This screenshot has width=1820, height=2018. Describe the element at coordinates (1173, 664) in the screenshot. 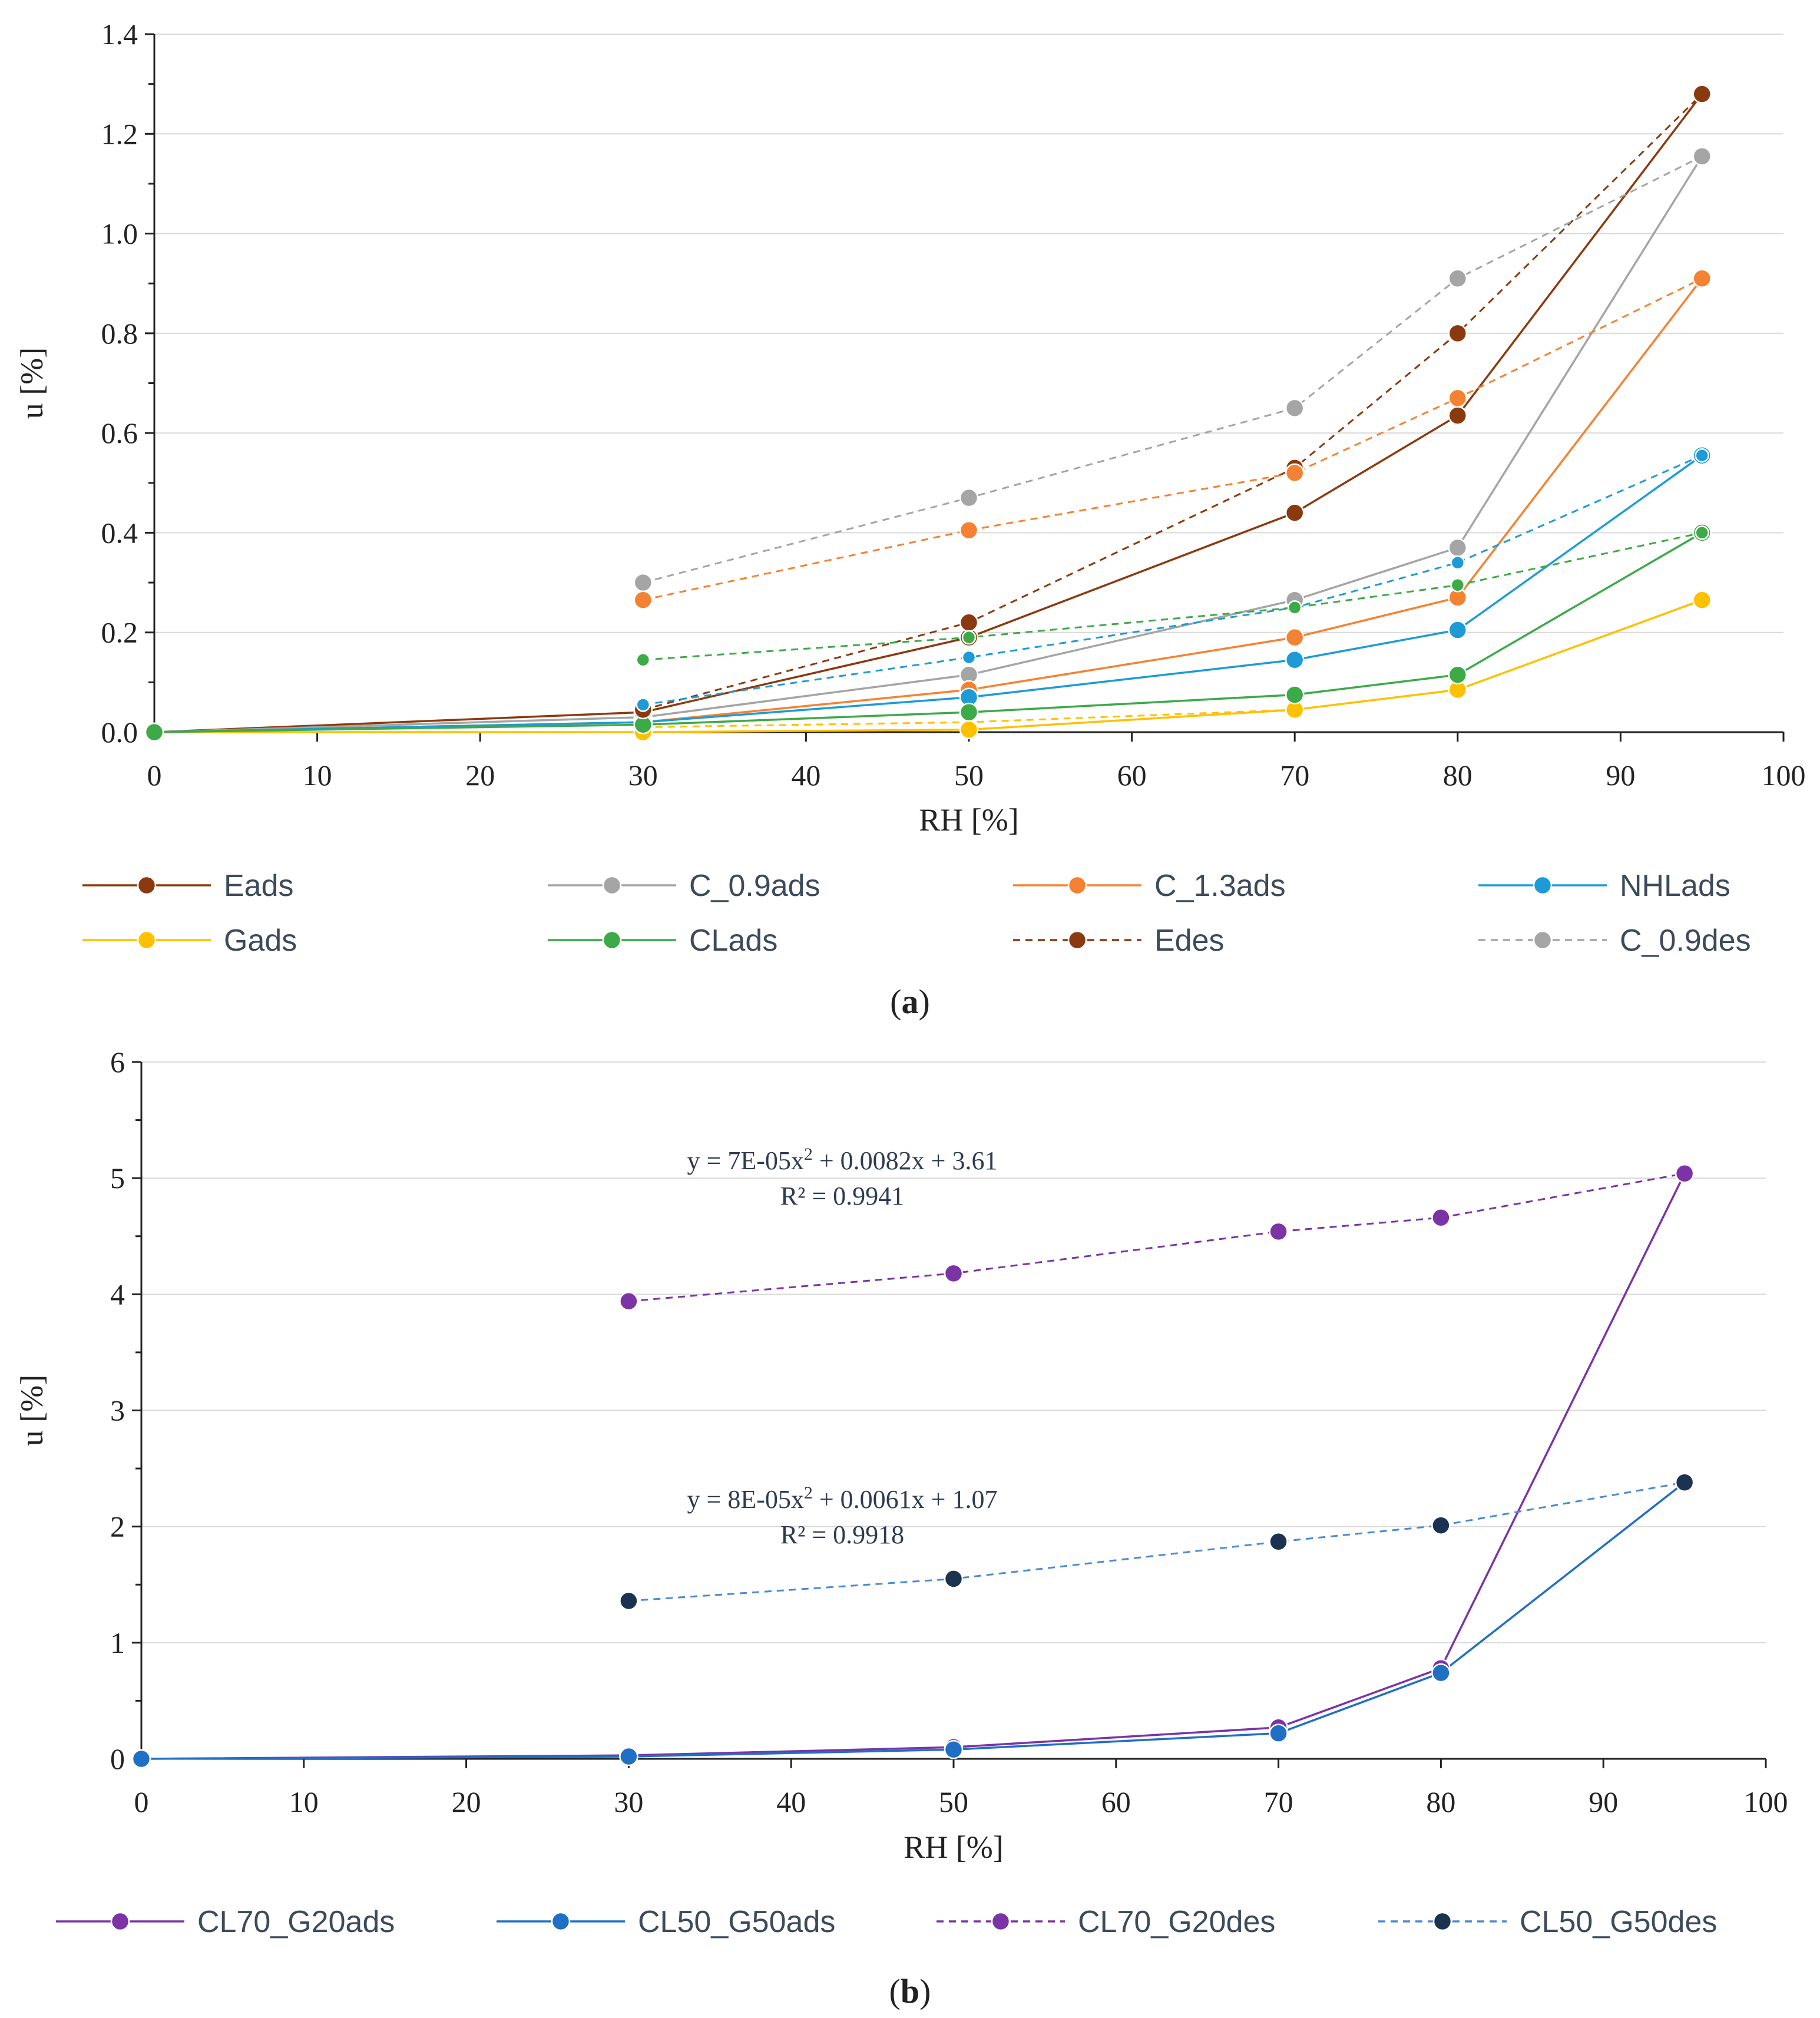

I see `series-line-gdes` at that location.